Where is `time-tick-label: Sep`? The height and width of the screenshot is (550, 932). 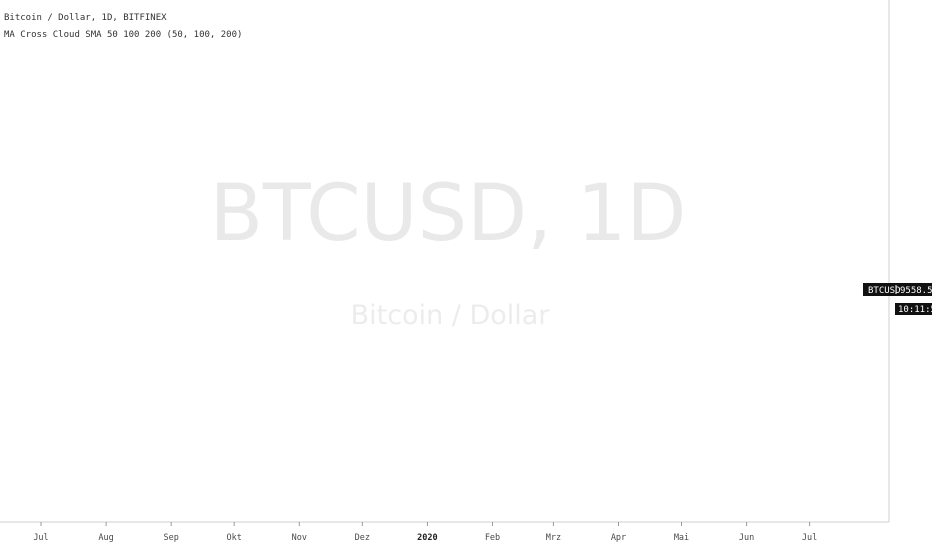 time-tick-label: Sep is located at coordinates (171, 538).